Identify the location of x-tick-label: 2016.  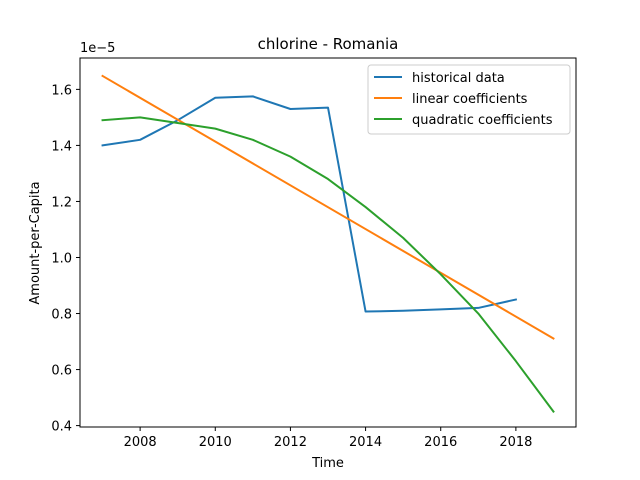
(440, 442).